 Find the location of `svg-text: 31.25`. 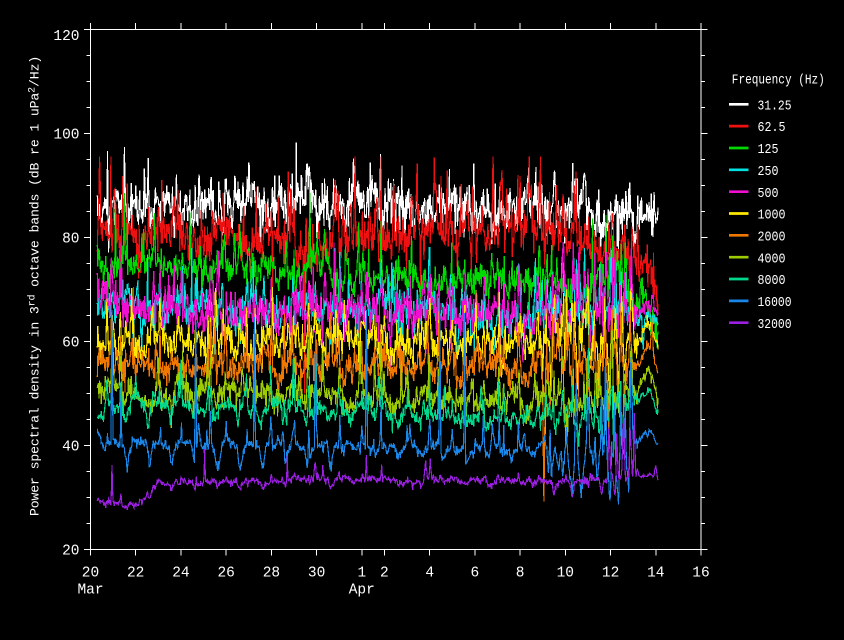

svg-text: 31.25 is located at coordinates (775, 106).